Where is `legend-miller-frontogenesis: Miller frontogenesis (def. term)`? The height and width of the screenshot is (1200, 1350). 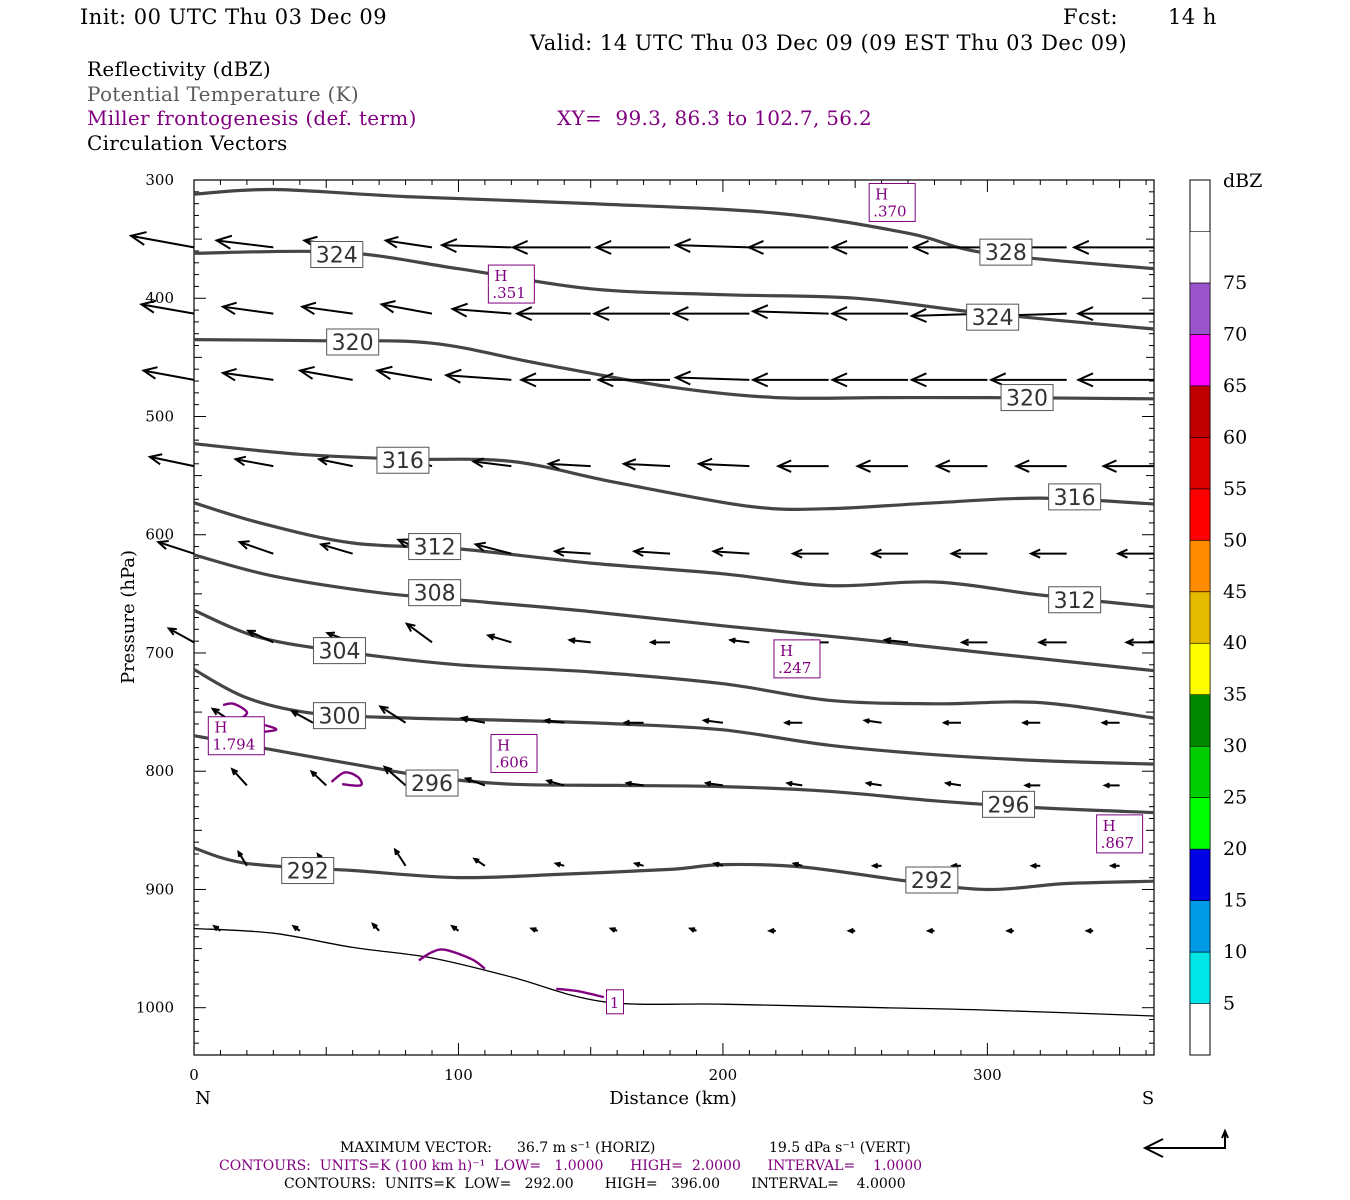 legend-miller-frontogenesis: Miller frontogenesis (def. term) is located at coordinates (252, 118).